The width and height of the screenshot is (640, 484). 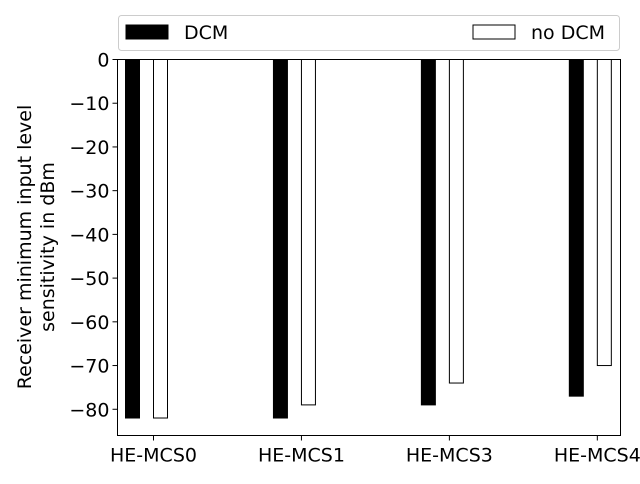 What do you see at coordinates (48, 247) in the screenshot?
I see `y-axis-label-line-2: sensitivity in dBm` at bounding box center [48, 247].